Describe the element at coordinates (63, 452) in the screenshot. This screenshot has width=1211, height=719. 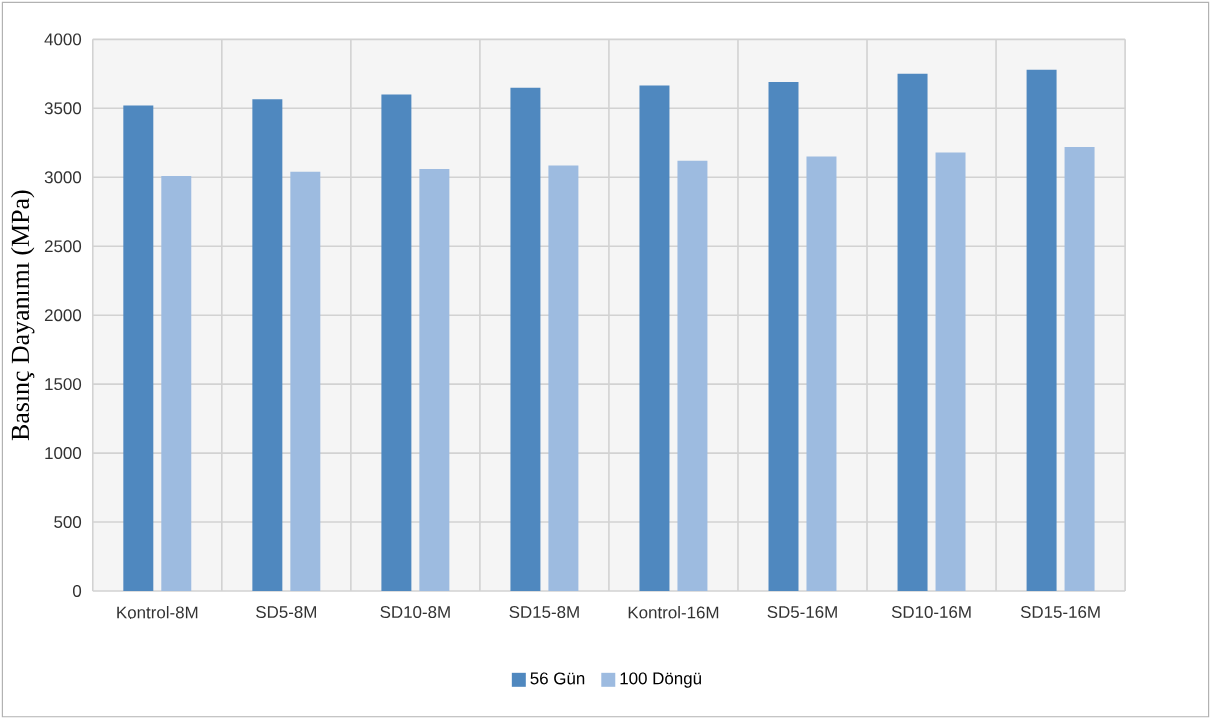
I see `y-tick-label: 1000` at that location.